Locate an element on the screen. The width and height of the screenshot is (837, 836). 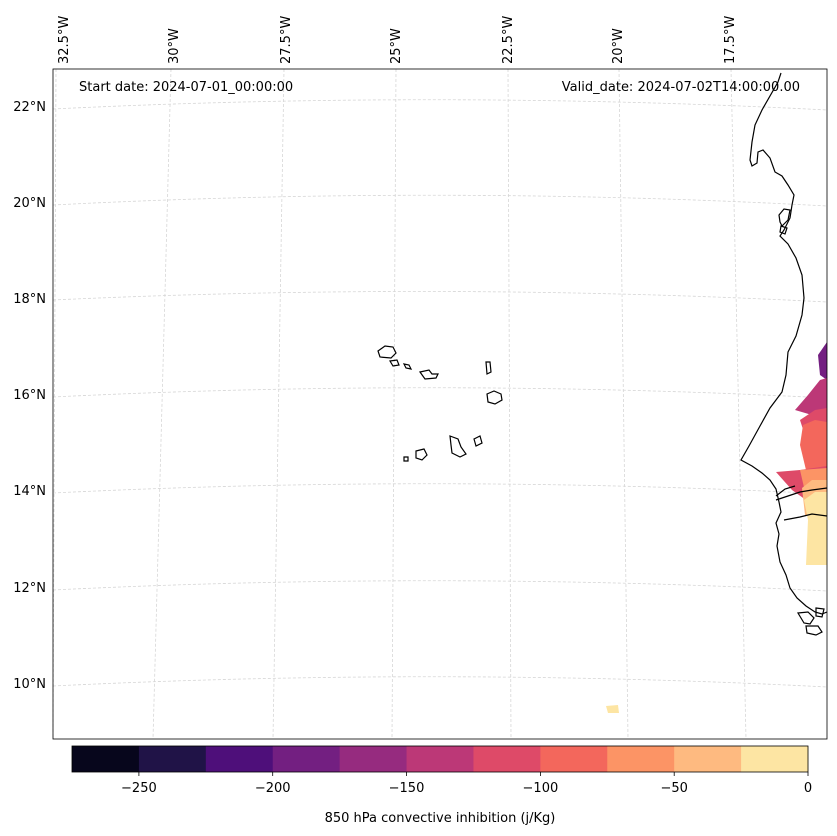
lon-label-30w: 30°W is located at coordinates (174, 46).